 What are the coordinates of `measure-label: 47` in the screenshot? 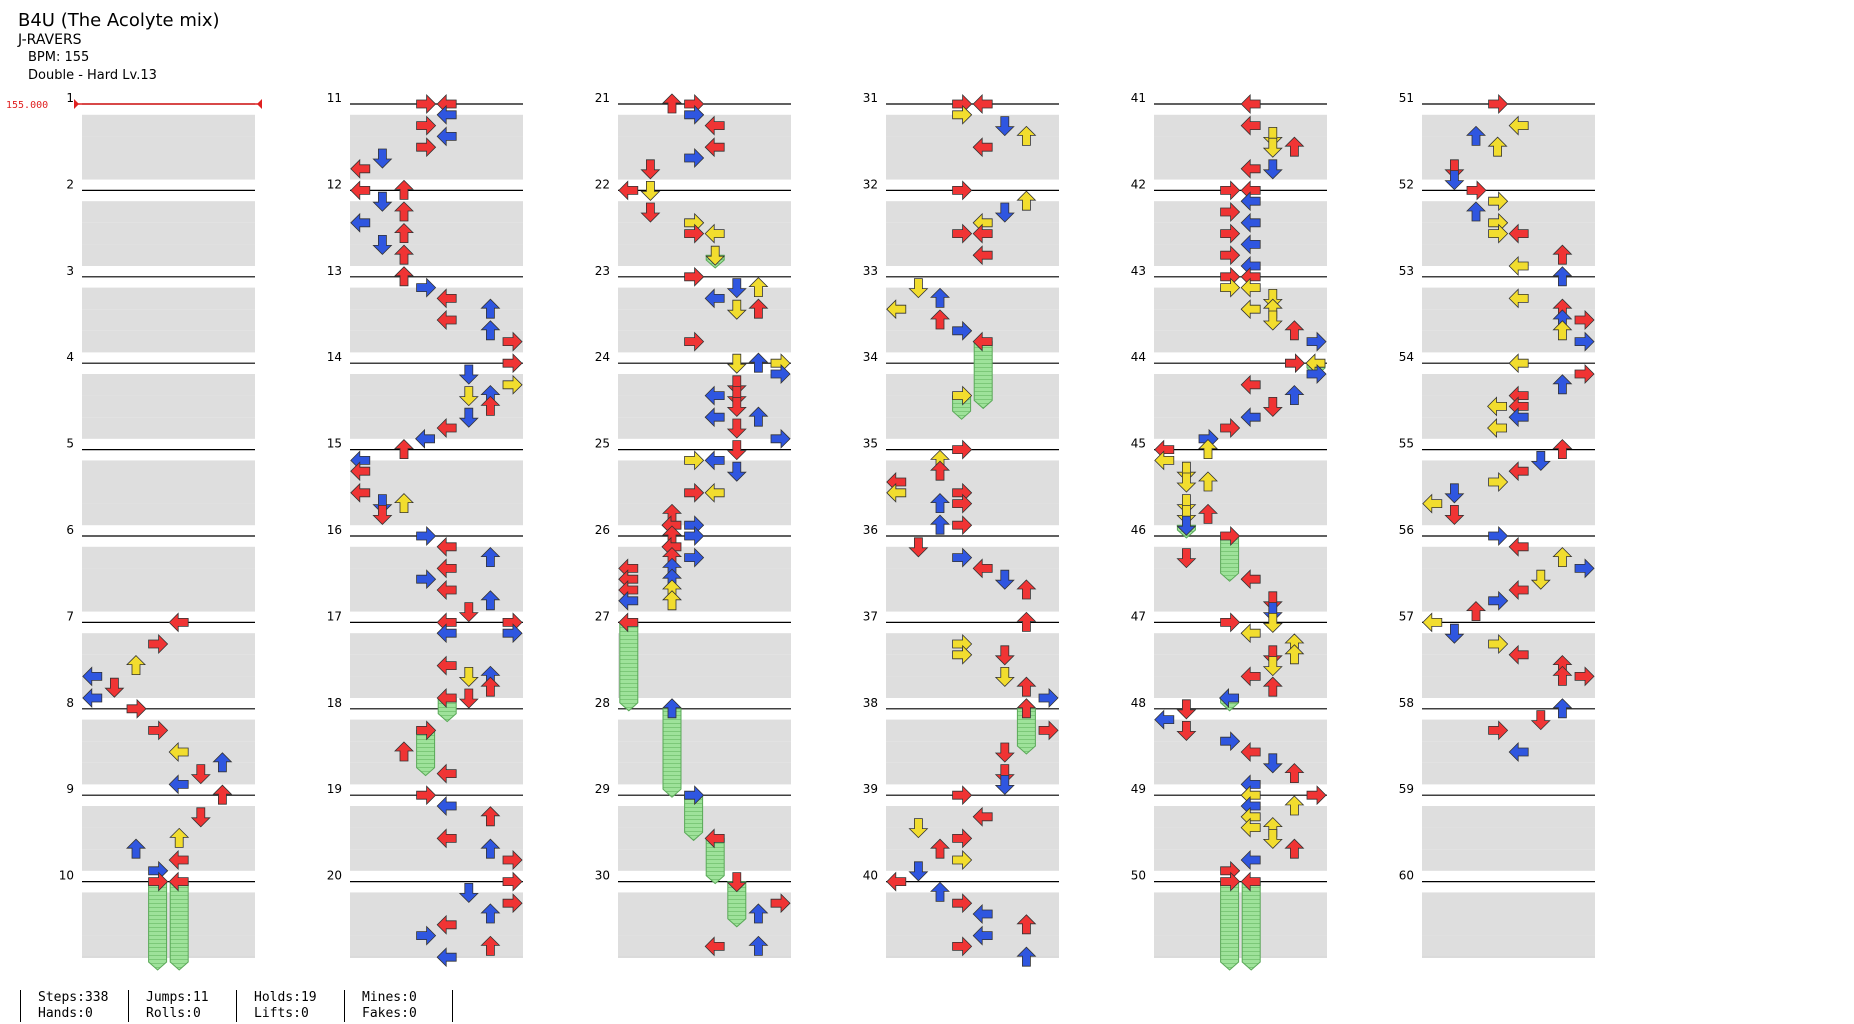 It's located at (1138, 616).